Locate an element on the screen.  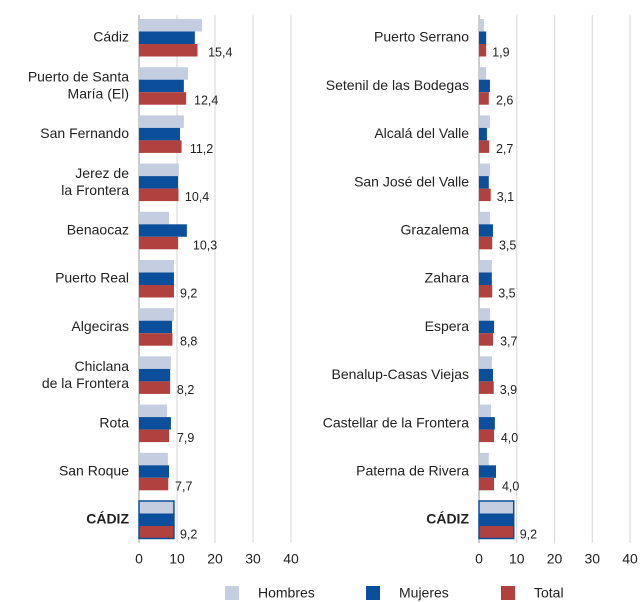
value-label: 3,5 is located at coordinates (506, 294).